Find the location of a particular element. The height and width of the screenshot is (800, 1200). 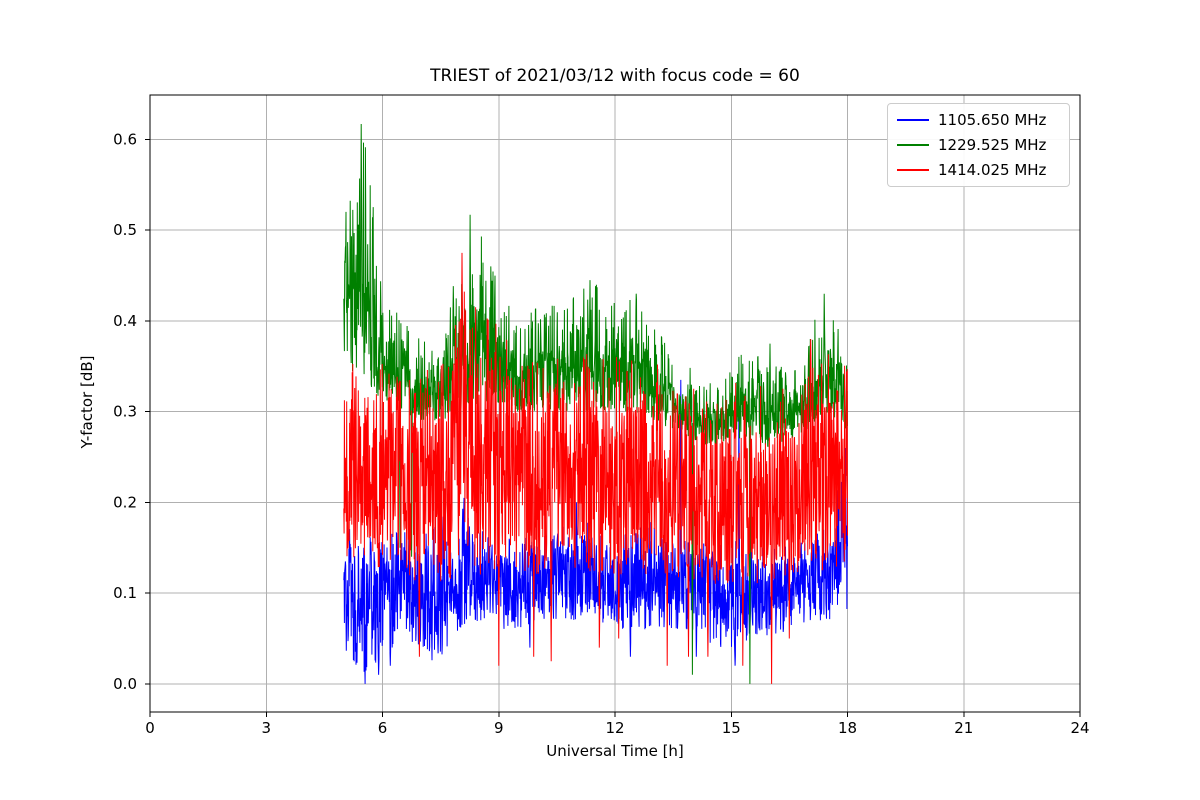

legend-label: 1105.650 MHz is located at coordinates (992, 119).